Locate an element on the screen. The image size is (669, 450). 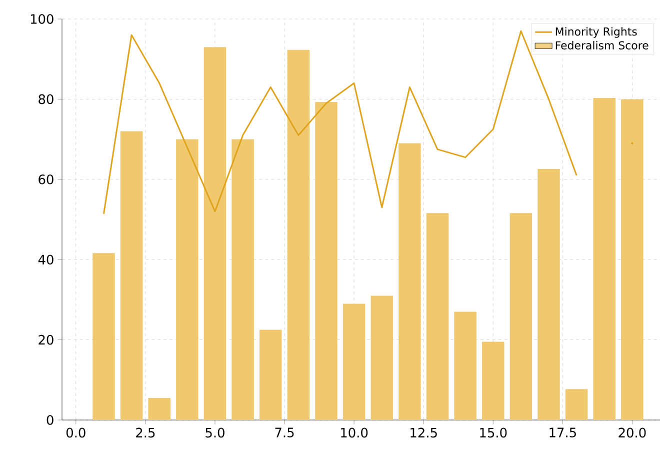
x-tick-label: 17.5 is located at coordinates (563, 433).